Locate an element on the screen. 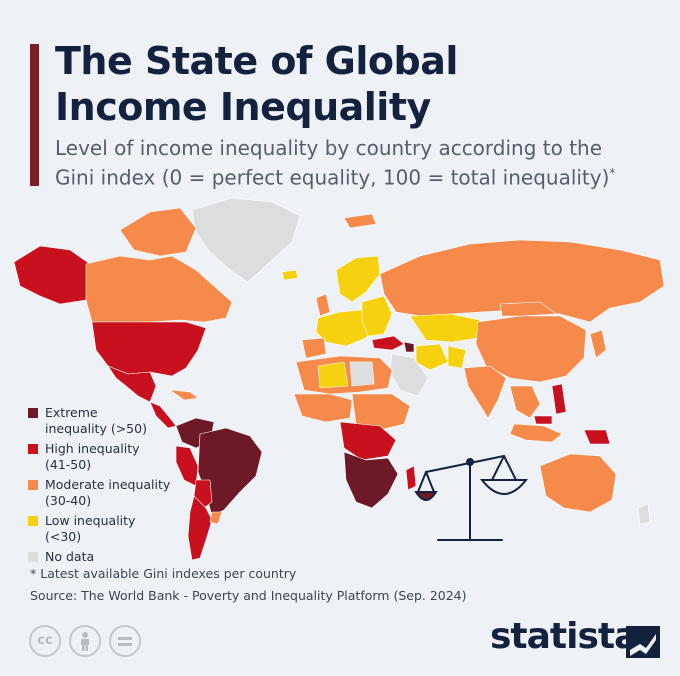 The width and height of the screenshot is (680, 676). region-svalbard is located at coordinates (360, 221).